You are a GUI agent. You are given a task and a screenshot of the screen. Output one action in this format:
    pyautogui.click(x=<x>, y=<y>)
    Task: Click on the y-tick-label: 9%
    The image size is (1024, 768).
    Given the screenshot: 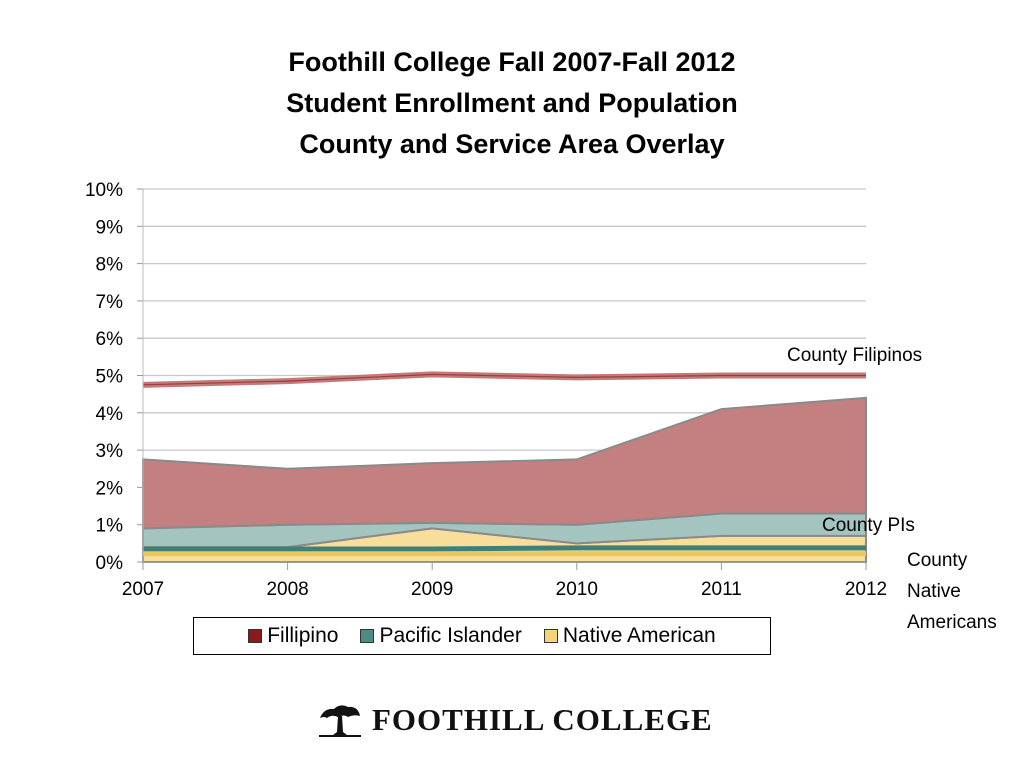 What is the action you would take?
    pyautogui.click(x=110, y=227)
    